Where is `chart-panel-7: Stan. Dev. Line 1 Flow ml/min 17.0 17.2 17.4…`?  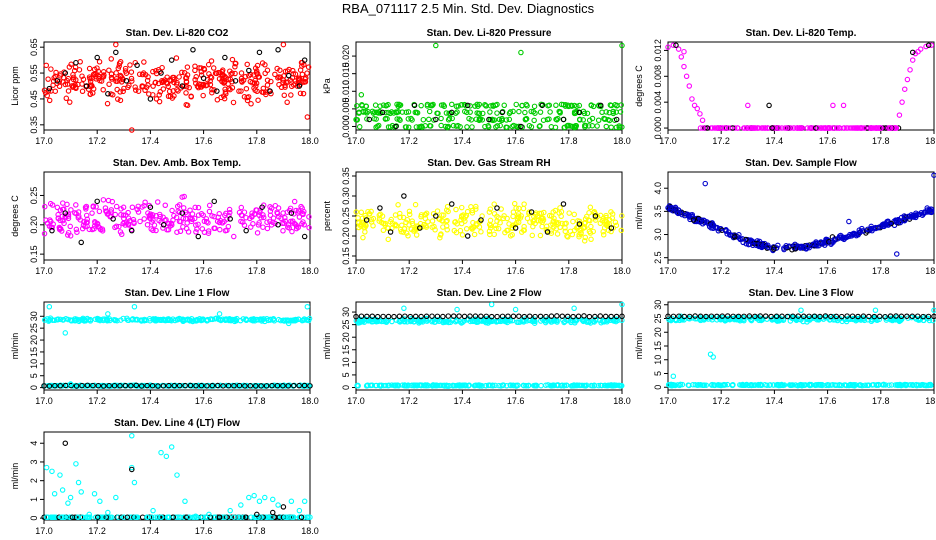
chart-panel-7: Stan. Dev. Line 1 Flow ml/min 17.0 17.2 17.4… is located at coordinates (164, 347).